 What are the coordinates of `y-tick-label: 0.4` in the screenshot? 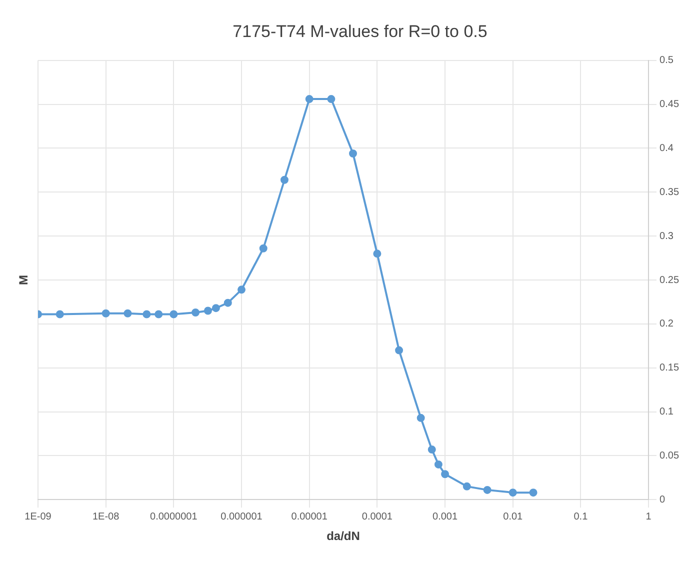 It's located at (667, 148).